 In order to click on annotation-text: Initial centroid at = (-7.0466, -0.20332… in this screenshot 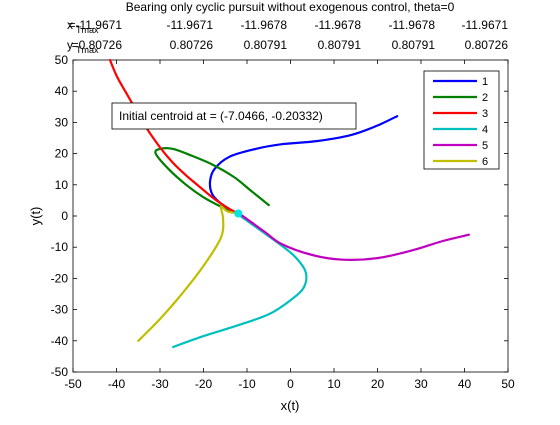, I will do `click(221, 116)`.